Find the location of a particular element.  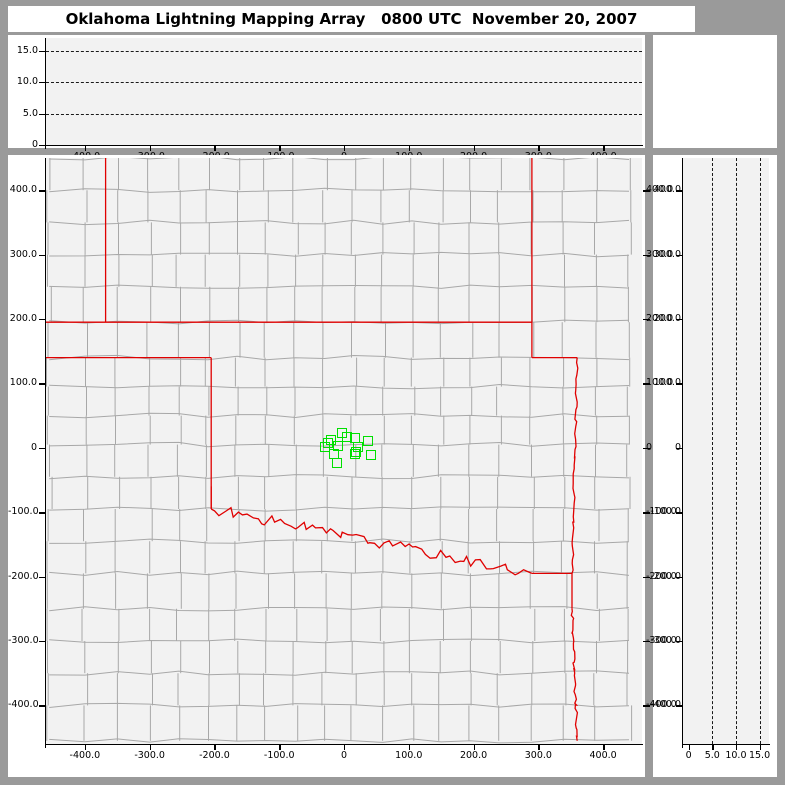

y-tick-label: -100.0 is located at coordinates (23, 512).